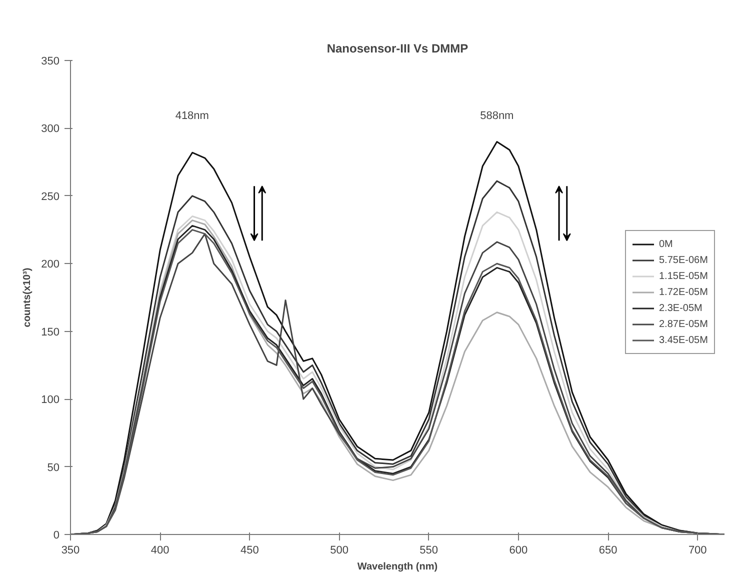  Describe the element at coordinates (339, 550) in the screenshot. I see `x-tick-label: 500` at that location.